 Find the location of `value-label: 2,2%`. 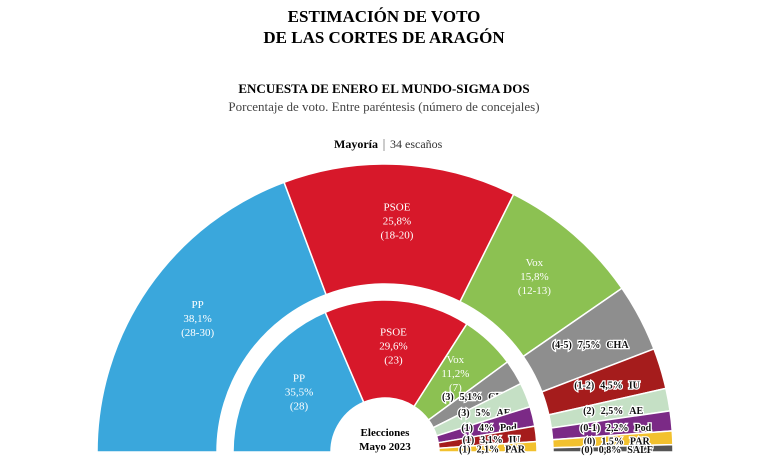

value-label: 2,2% is located at coordinates (617, 428).